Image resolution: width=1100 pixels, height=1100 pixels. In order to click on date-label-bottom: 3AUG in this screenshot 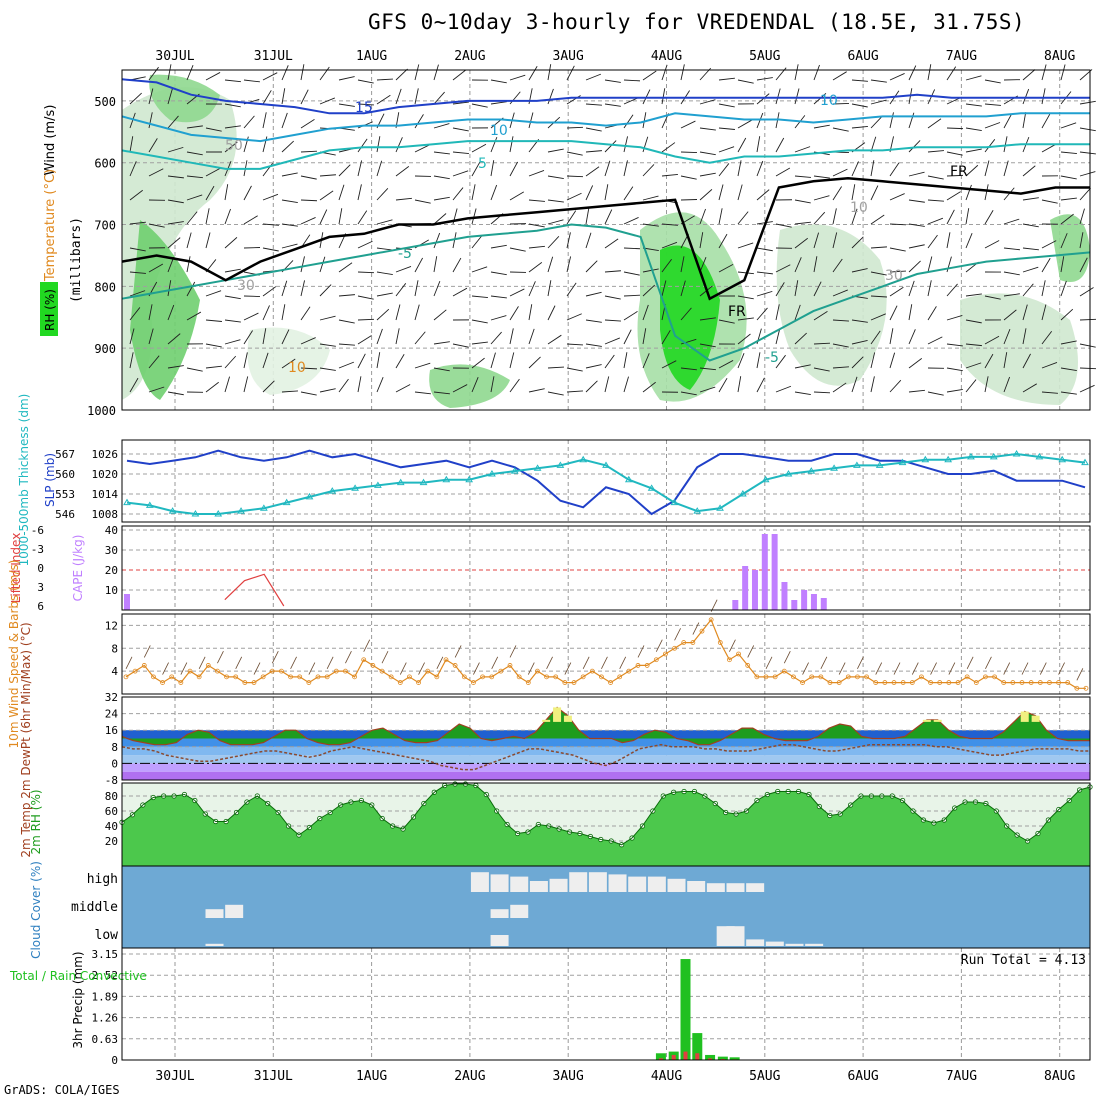, I will do `click(568, 1076)`.